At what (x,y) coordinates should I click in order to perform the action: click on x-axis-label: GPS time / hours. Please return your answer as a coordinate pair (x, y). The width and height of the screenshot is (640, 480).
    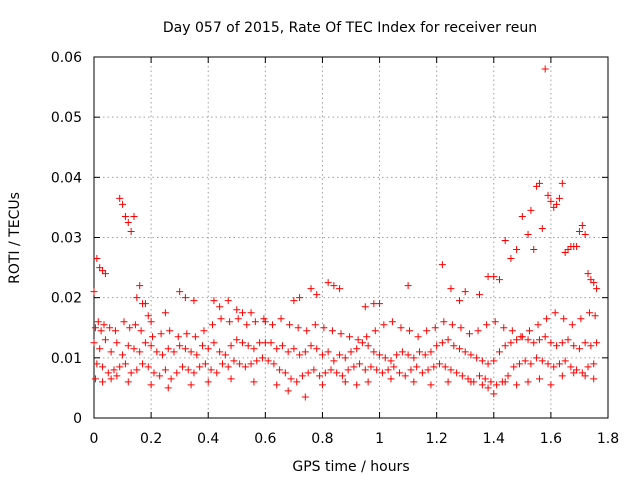
    Looking at the image, I should click on (350, 467).